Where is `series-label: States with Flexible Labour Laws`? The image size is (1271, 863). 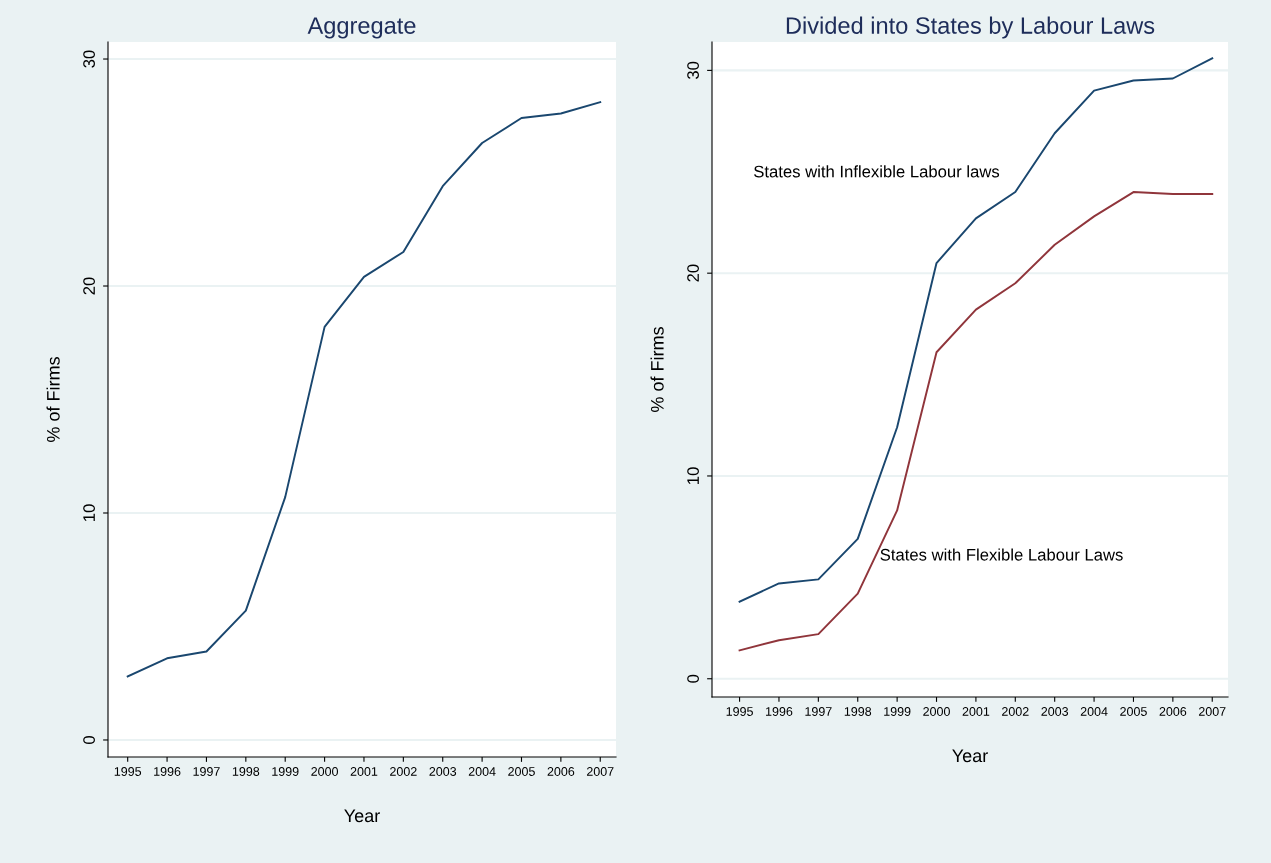 series-label: States with Flexible Labour Laws is located at coordinates (1001, 554).